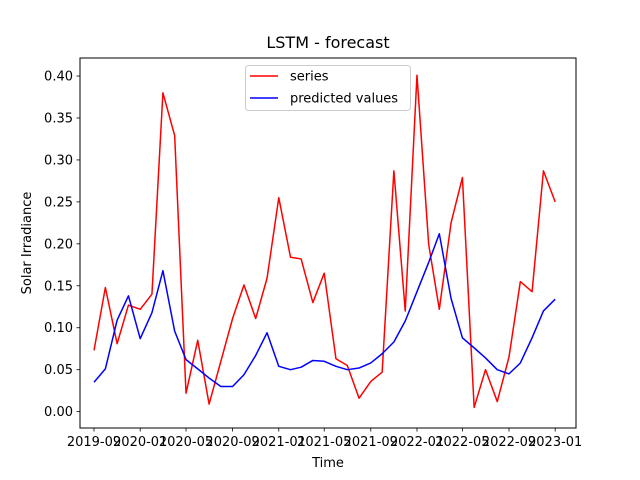  I want to click on y-axis-ticks: 0.00 0.05 0.10 0.15 0.20 0.25 0.30 0.35 0.40, so click(62, 245).